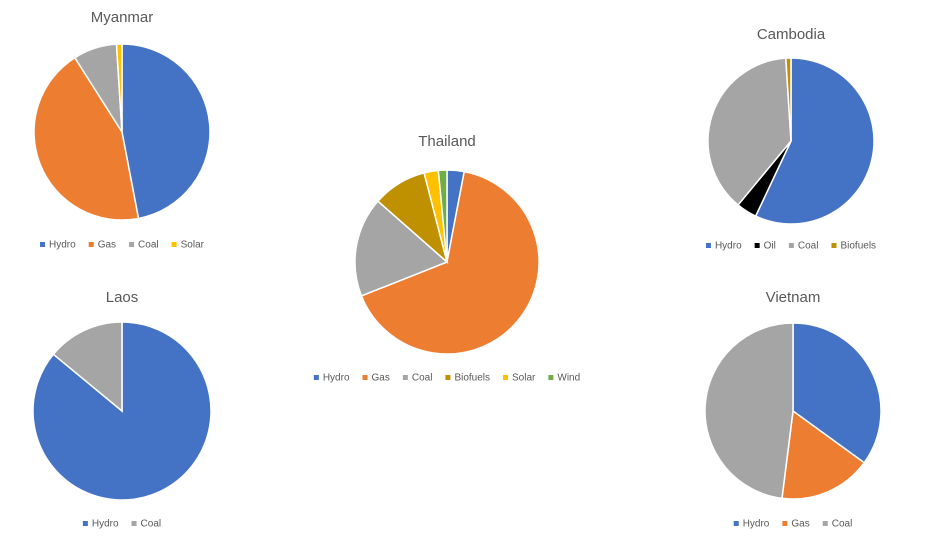  What do you see at coordinates (770, 246) in the screenshot?
I see `legend-label: Oil` at bounding box center [770, 246].